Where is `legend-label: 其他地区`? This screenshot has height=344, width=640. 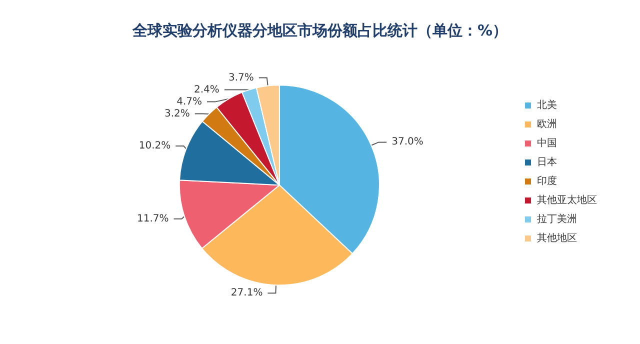 legend-label: 其他地区 is located at coordinates (557, 238).